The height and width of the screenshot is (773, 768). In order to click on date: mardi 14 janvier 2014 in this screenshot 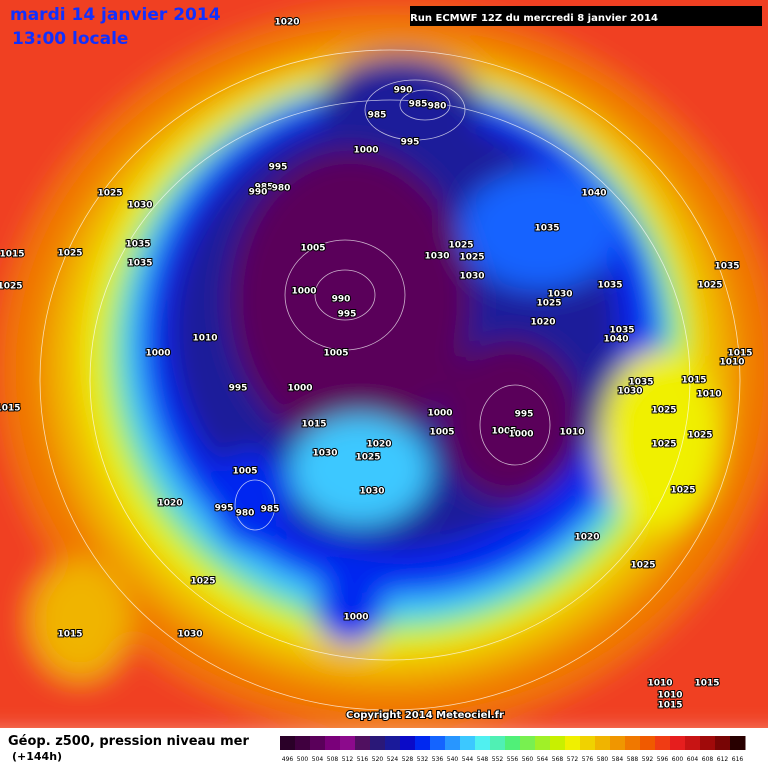, I will do `click(115, 15)`.